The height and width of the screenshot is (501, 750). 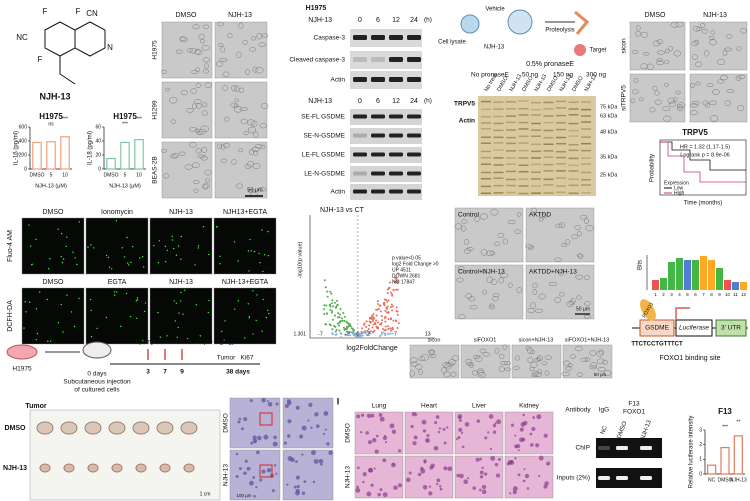 What do you see at coordinates (663, 294) in the screenshot?
I see `label: 2` at bounding box center [663, 294].